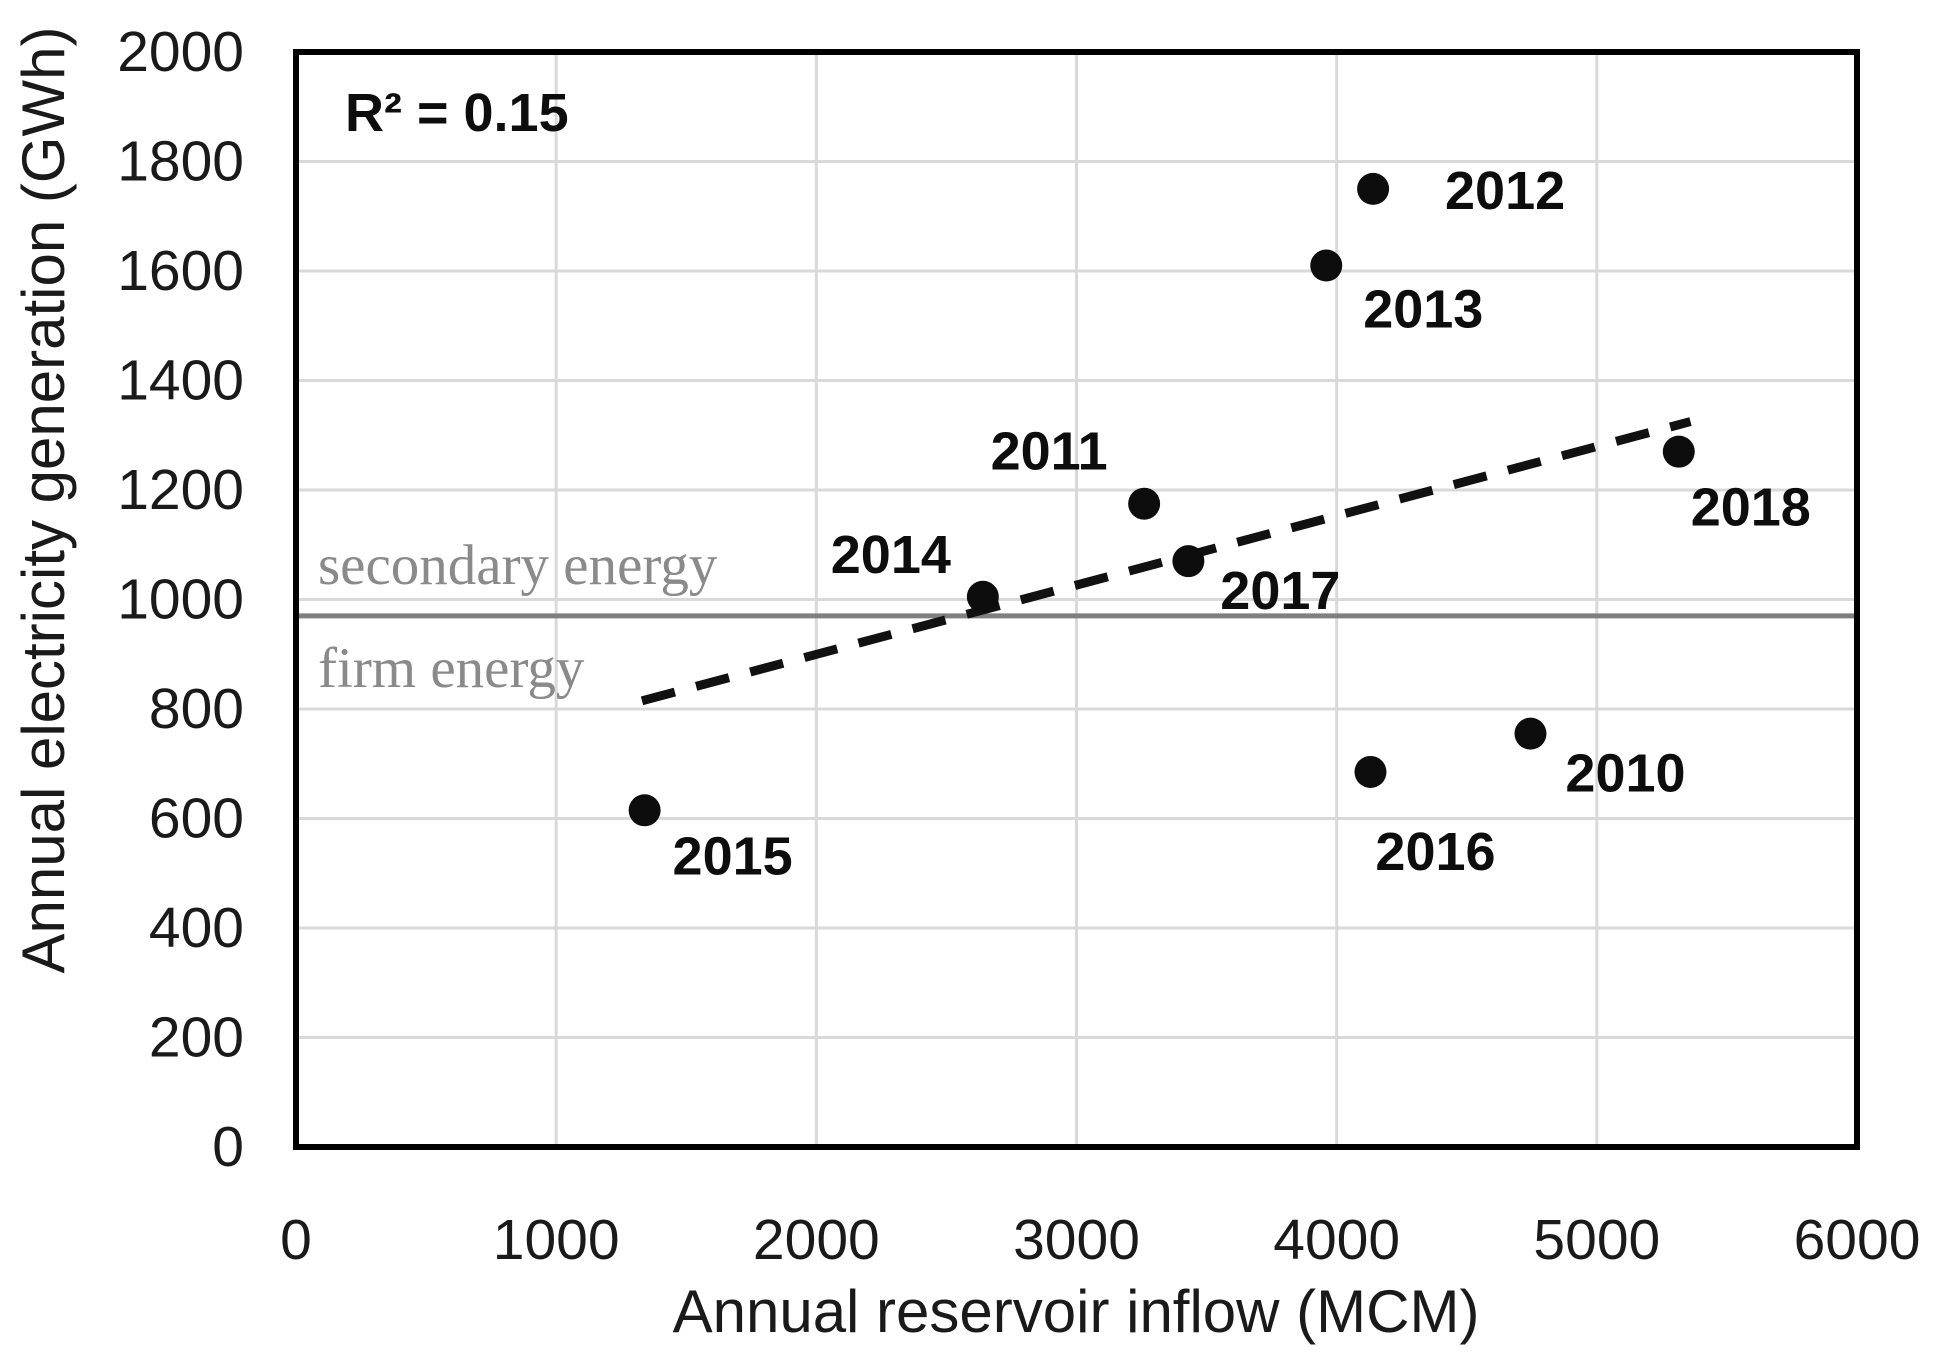 The width and height of the screenshot is (1935, 1356). Describe the element at coordinates (1530, 733) in the screenshot. I see `data-point-2010` at that location.